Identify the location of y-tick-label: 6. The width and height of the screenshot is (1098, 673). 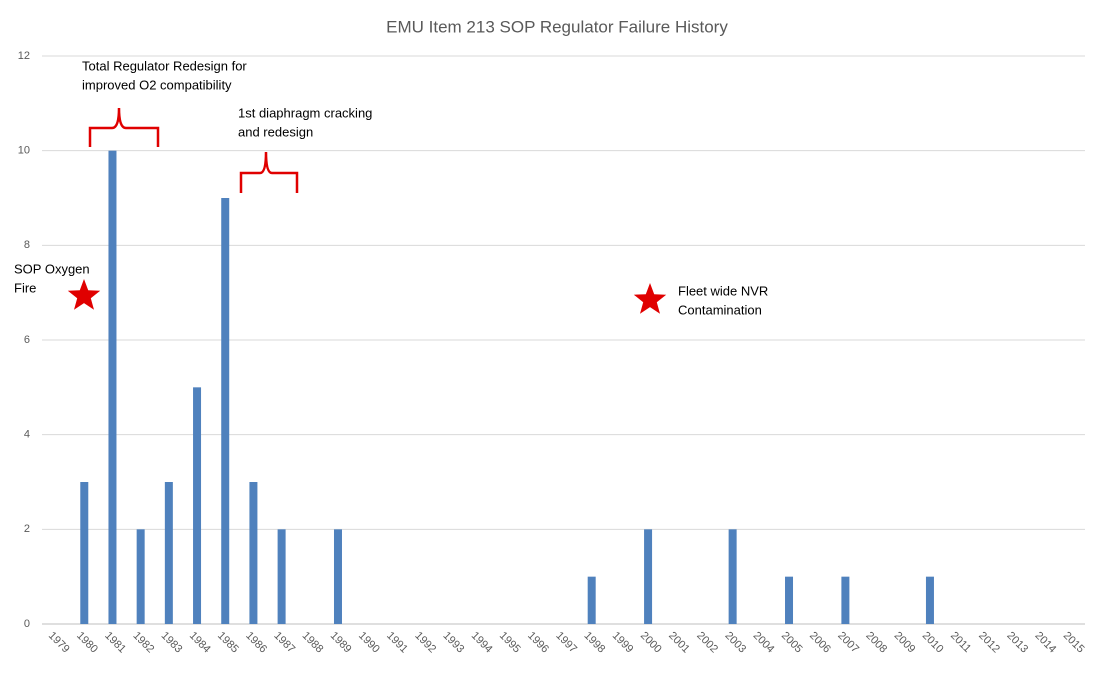
(27, 340).